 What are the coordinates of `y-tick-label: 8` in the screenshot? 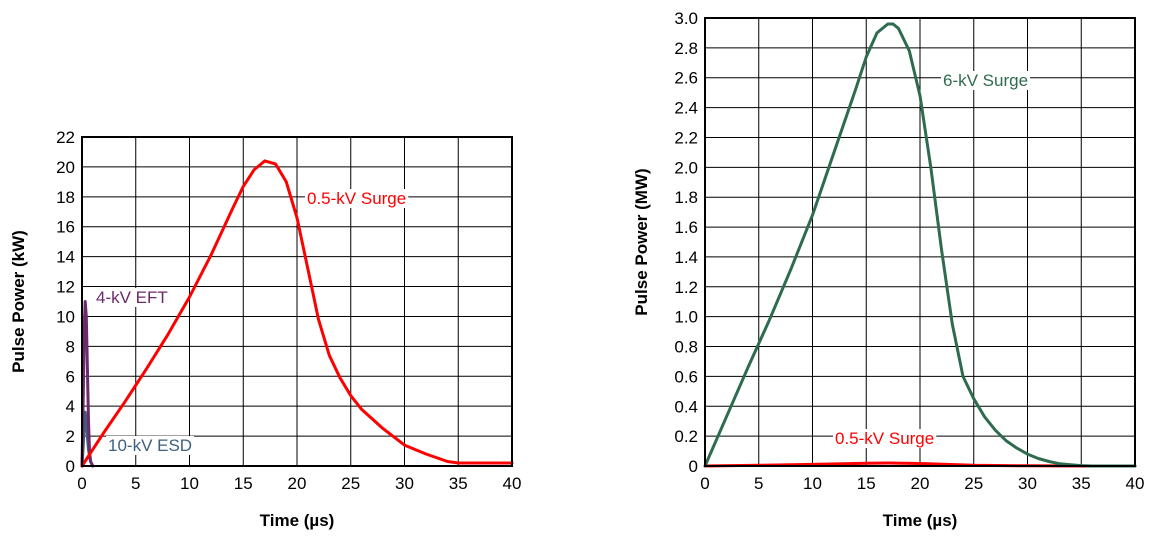 It's located at (70, 346).